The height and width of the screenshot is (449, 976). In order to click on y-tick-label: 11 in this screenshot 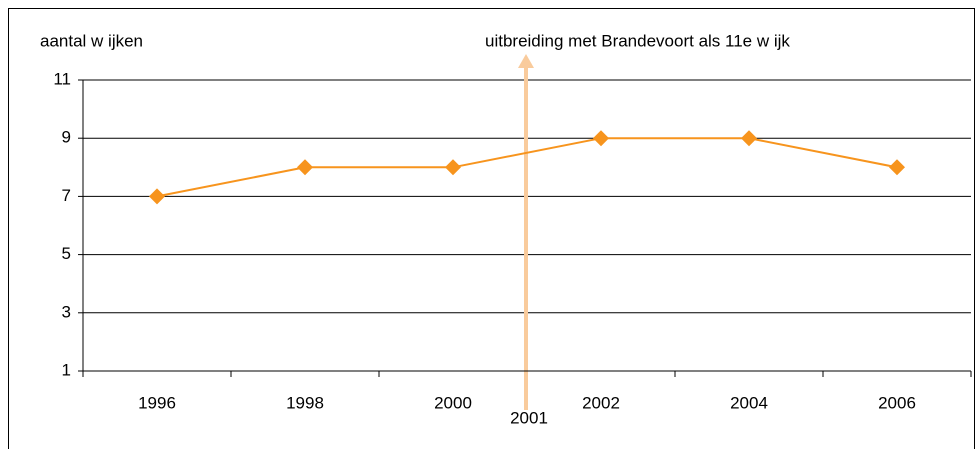, I will do `click(62, 78)`.